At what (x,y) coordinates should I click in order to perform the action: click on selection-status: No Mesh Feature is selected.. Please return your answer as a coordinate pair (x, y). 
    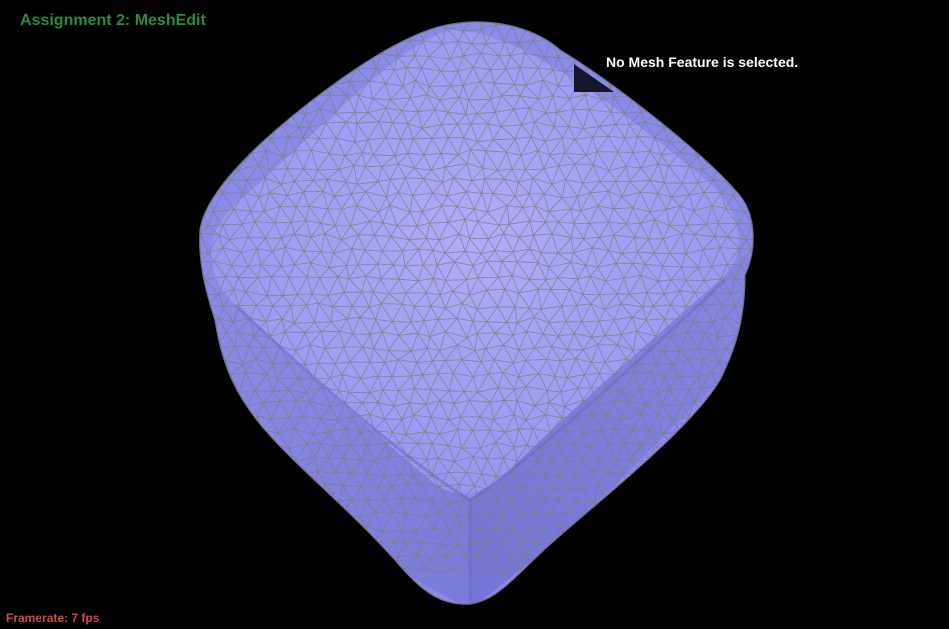
    Looking at the image, I should click on (702, 62).